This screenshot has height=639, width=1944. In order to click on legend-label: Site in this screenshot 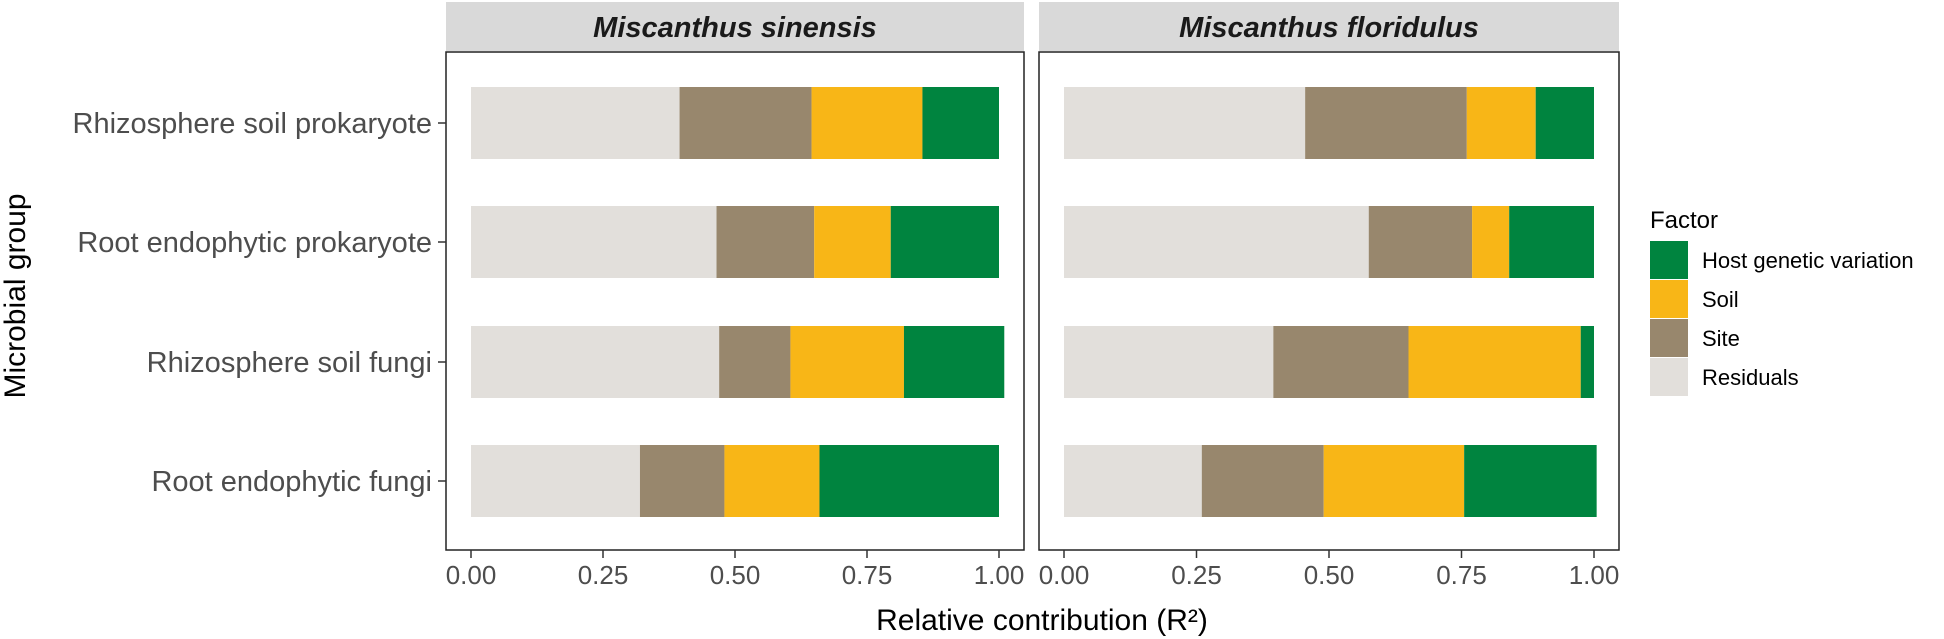, I will do `click(1721, 338)`.